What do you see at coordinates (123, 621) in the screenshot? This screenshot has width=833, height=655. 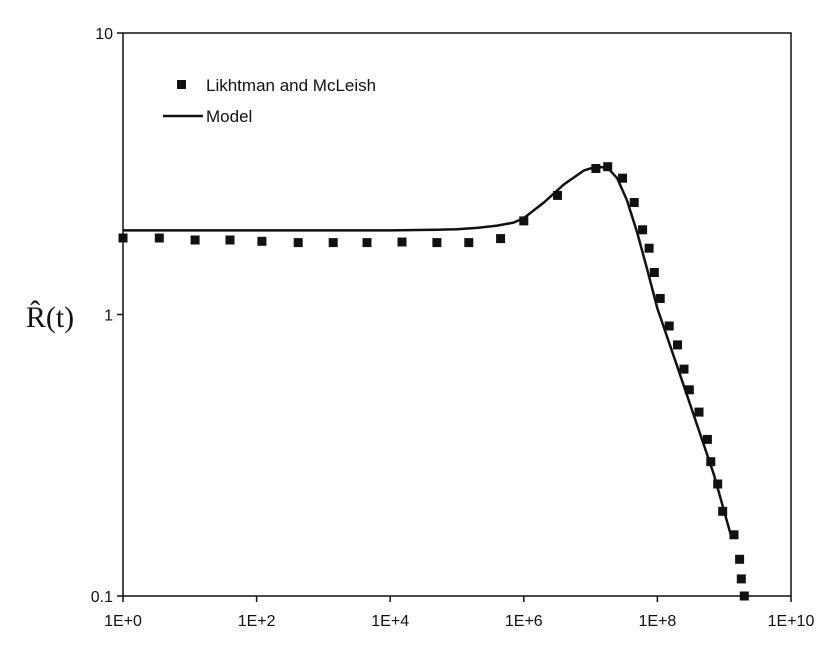 I see `x-tick-label: 1E+0` at bounding box center [123, 621].